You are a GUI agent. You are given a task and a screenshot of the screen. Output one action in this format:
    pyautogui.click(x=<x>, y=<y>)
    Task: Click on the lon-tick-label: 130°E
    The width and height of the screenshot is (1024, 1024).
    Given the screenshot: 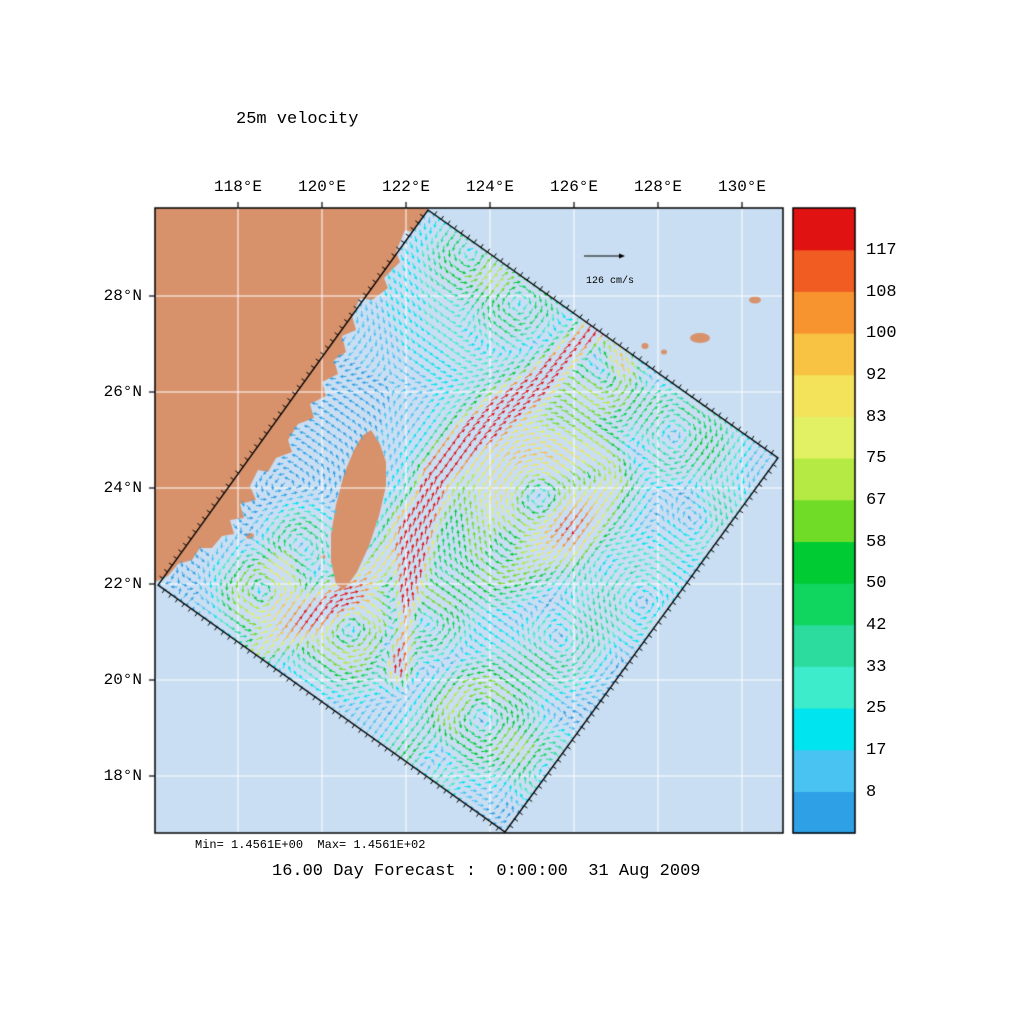 What is the action you would take?
    pyautogui.click(x=742, y=187)
    